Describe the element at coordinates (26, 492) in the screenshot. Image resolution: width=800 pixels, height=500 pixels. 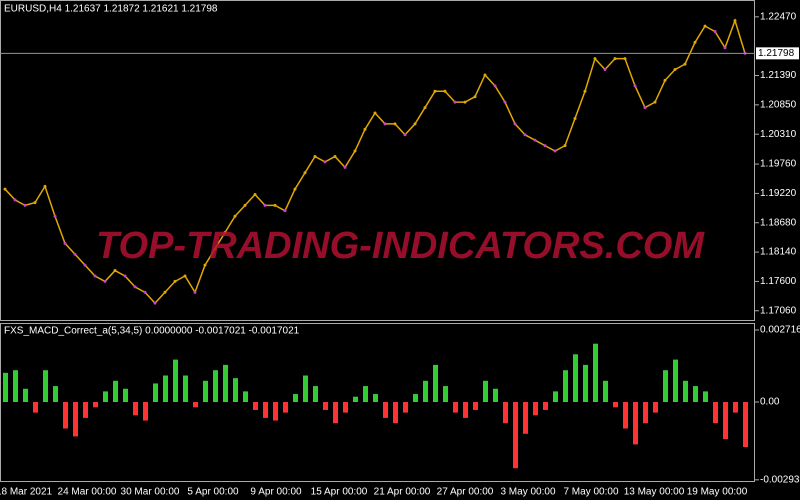
I see `x-tick-label: 18 Mar 2021` at that location.